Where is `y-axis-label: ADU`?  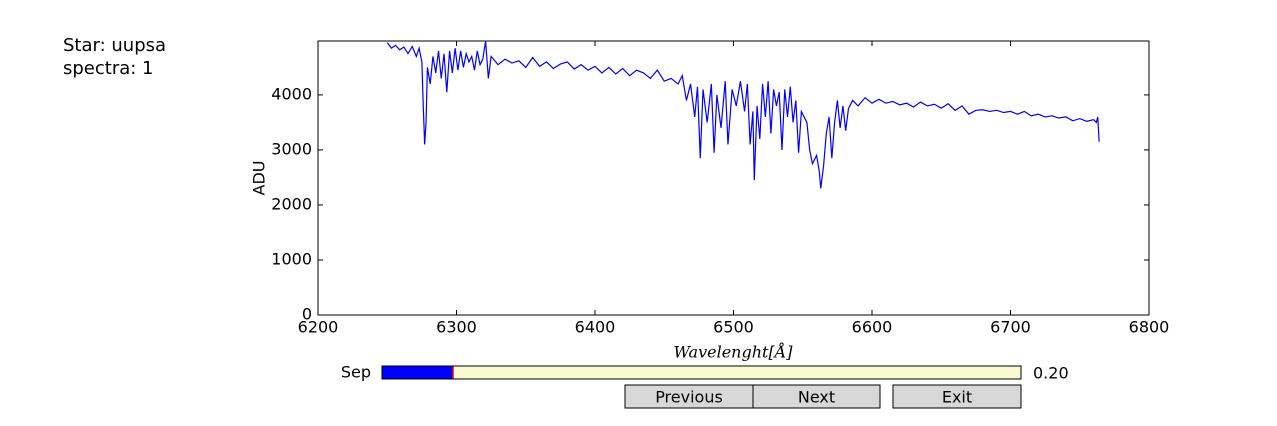 y-axis-label: ADU is located at coordinates (259, 178).